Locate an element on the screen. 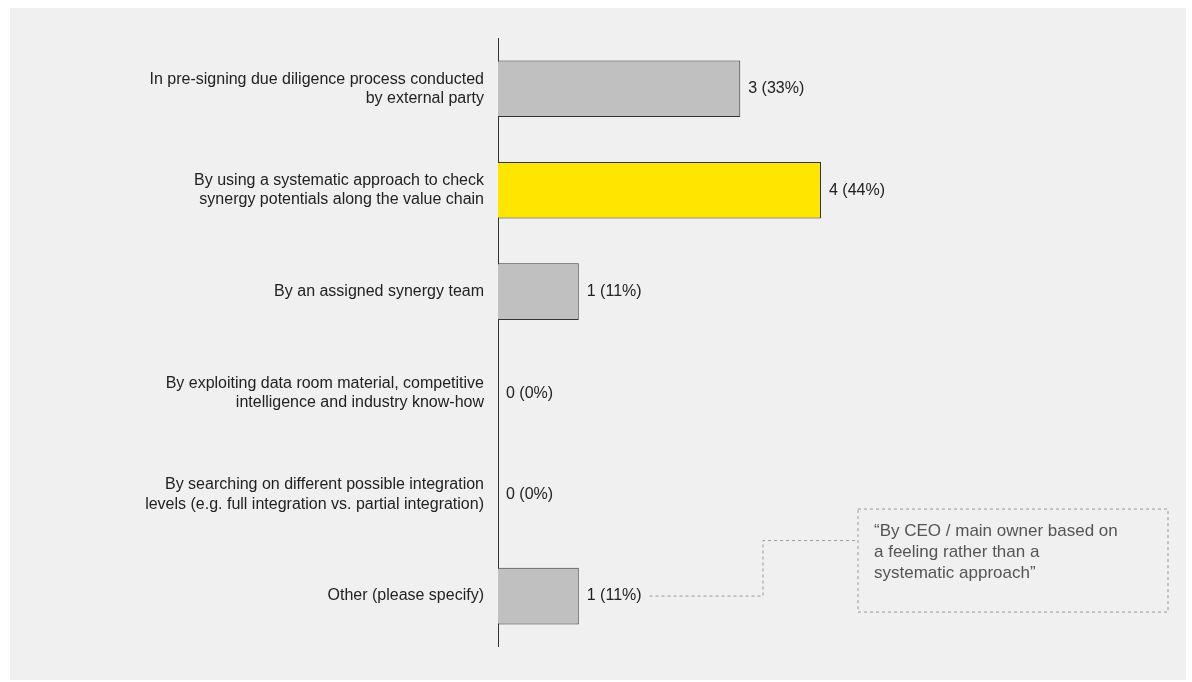 The image size is (1192, 682). y-tick-label: By using a systematic approach to check synergy potentials along the value chain is located at coordinates (339, 189).